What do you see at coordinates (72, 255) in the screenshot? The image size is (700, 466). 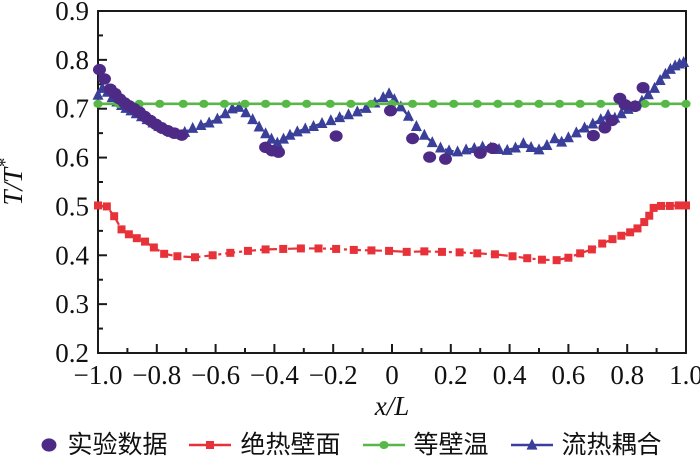 I see `y-tick-label: 0.4` at bounding box center [72, 255].